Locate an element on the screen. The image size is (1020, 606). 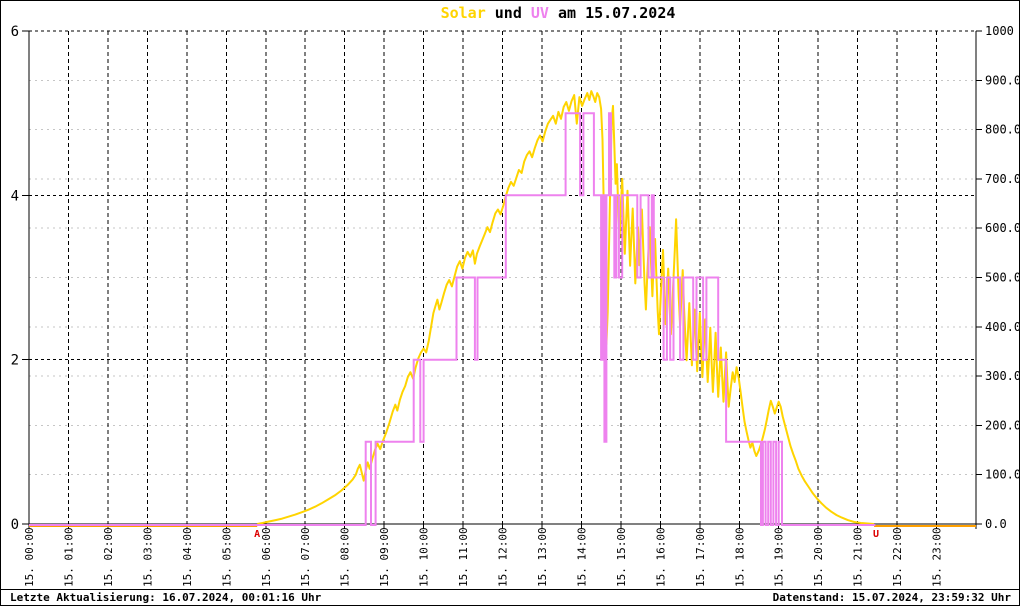
x-axis-label: 15. 10:00 is located at coordinates (424, 557).